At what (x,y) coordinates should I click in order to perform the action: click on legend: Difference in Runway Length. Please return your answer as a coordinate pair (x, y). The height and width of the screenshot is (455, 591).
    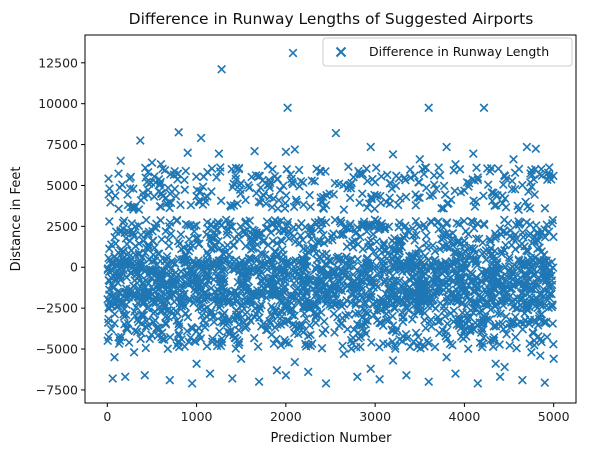
    Looking at the image, I should click on (447, 52).